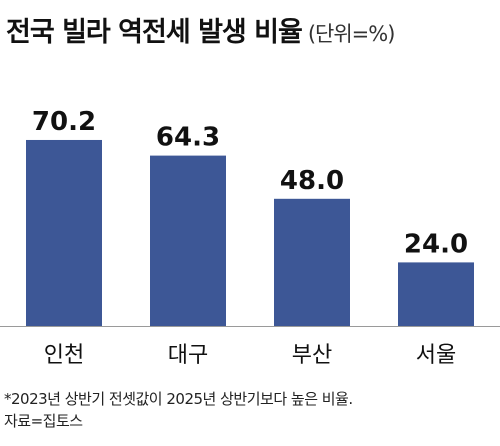 The width and height of the screenshot is (500, 446). What do you see at coordinates (154, 32) in the screenshot?
I see `chart-title-text: 전국 빌라 역전세 발생 비율` at bounding box center [154, 32].